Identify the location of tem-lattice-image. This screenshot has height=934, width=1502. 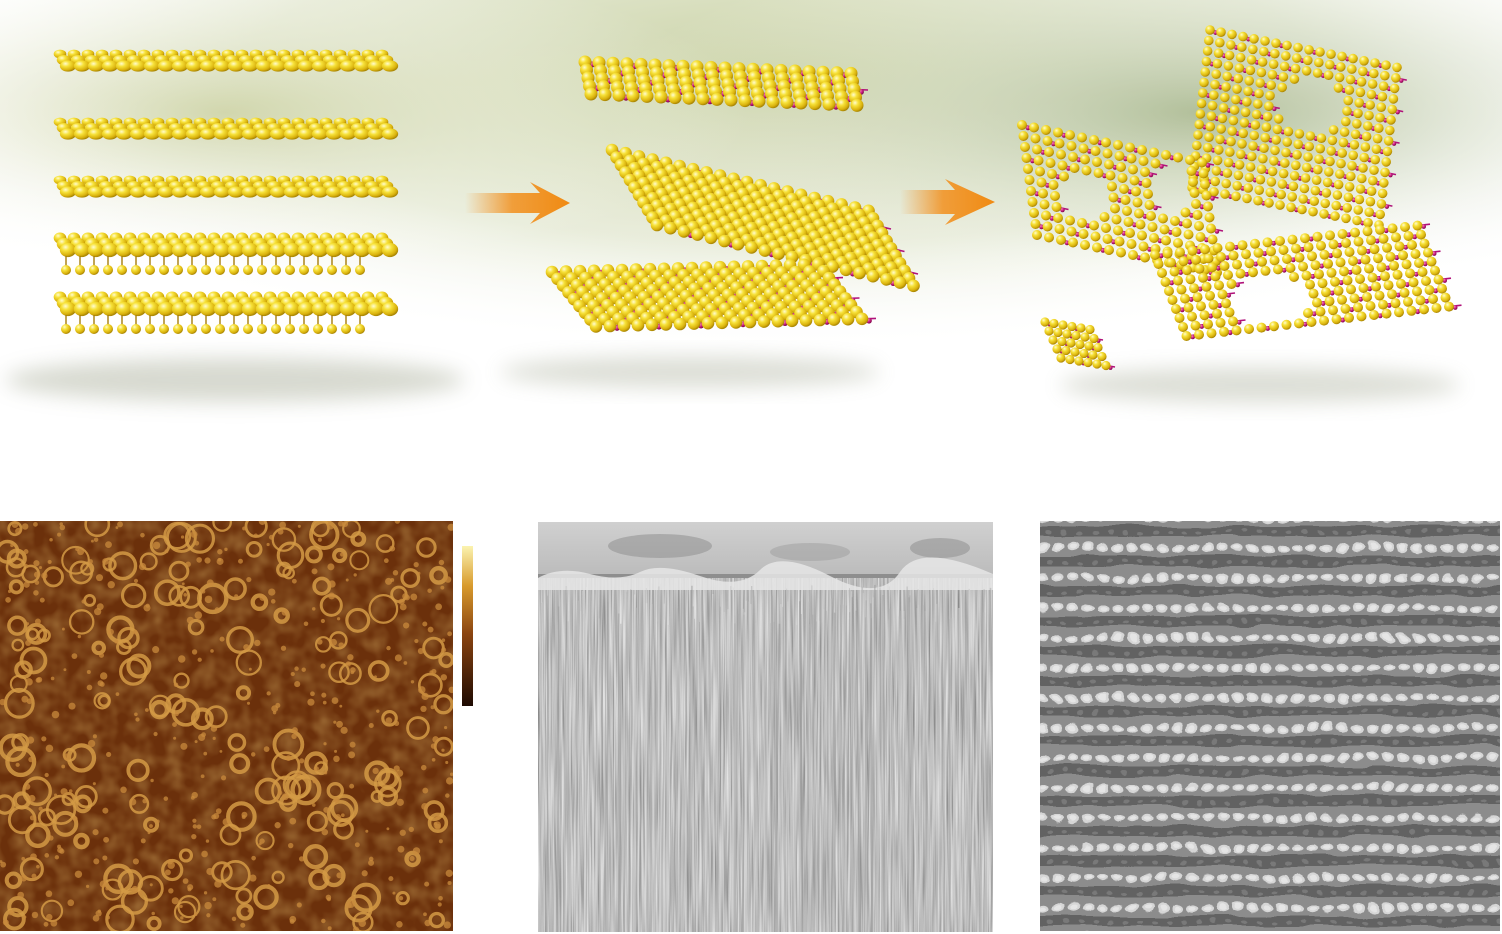
(1270, 726).